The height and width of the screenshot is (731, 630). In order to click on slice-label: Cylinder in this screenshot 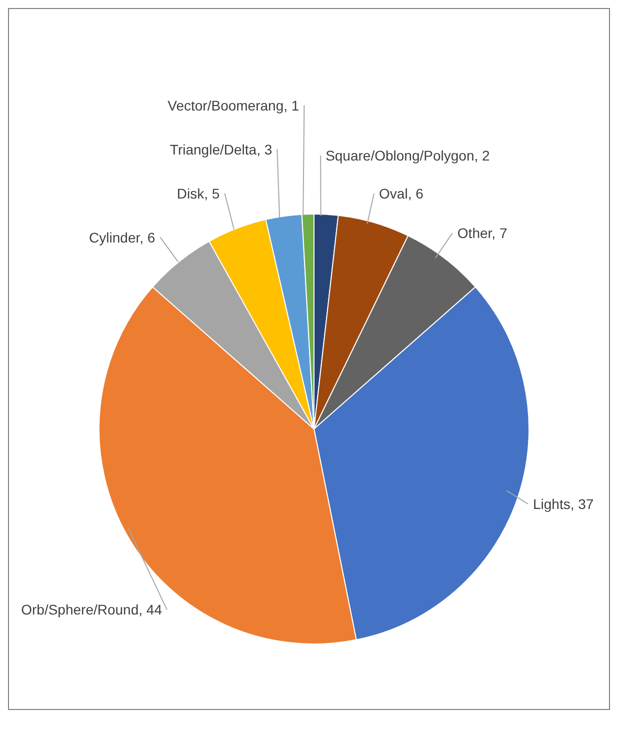, I will do `click(115, 237)`.